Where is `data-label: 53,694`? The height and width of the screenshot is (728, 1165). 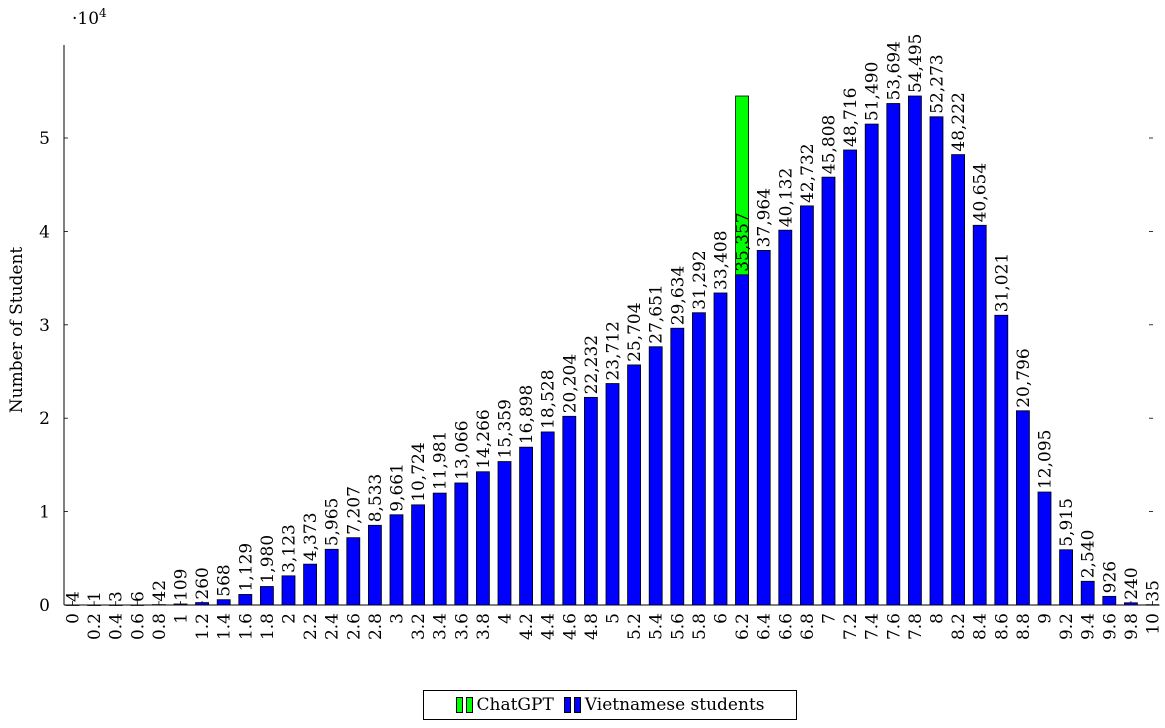 data-label: 53,694 is located at coordinates (894, 70).